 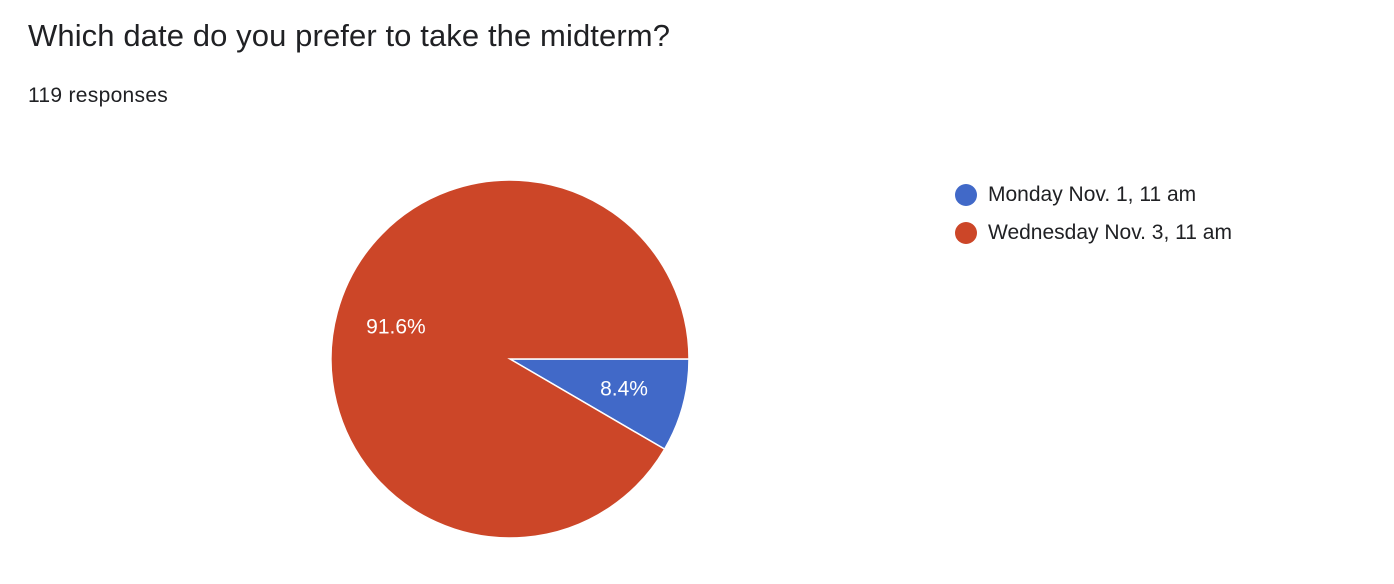 I want to click on legend-label-monday: Monday Nov. 1, 11 am, so click(x=1092, y=194).